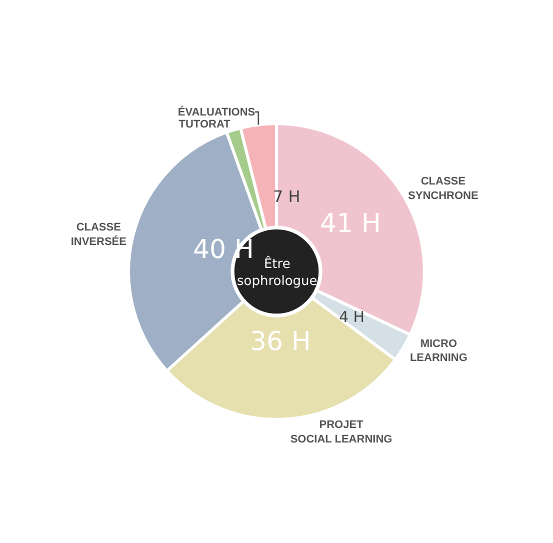 The width and height of the screenshot is (553, 543). What do you see at coordinates (217, 111) in the screenshot?
I see `slice-label: ÉVALUATIONS` at bounding box center [217, 111].